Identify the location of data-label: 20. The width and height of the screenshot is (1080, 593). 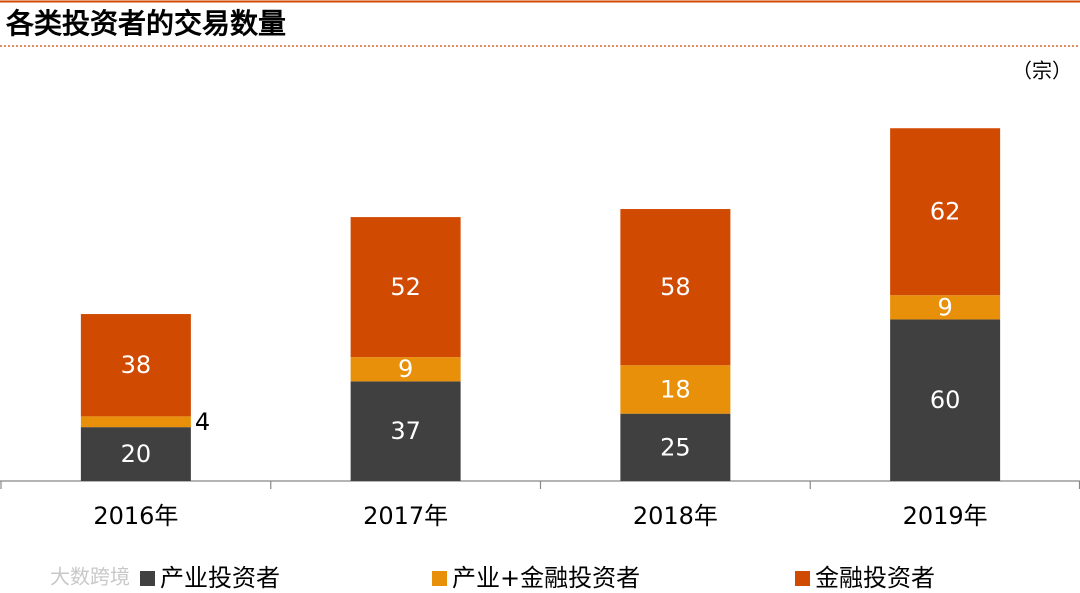
(136, 454).